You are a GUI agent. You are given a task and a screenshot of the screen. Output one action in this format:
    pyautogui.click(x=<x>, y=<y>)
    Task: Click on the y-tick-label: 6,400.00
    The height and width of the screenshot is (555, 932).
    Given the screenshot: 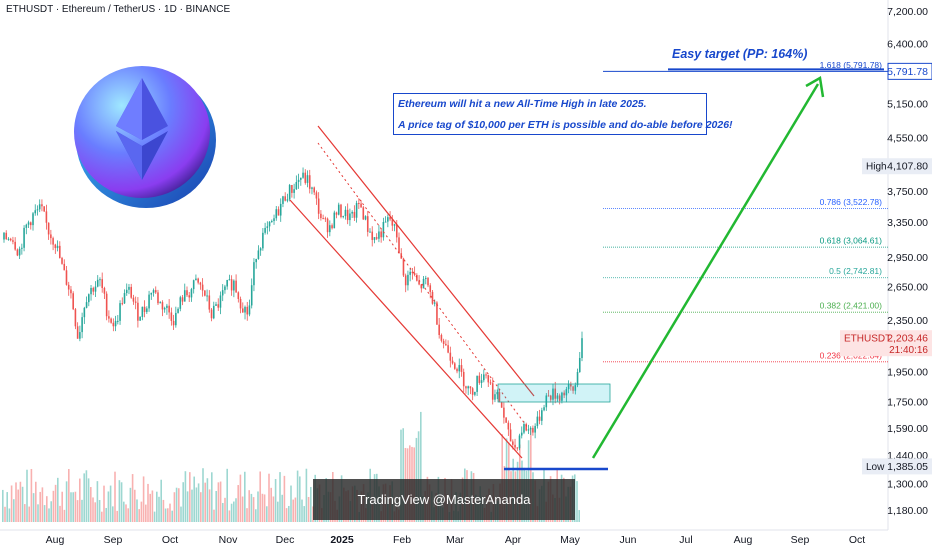 What is the action you would take?
    pyautogui.click(x=907, y=44)
    